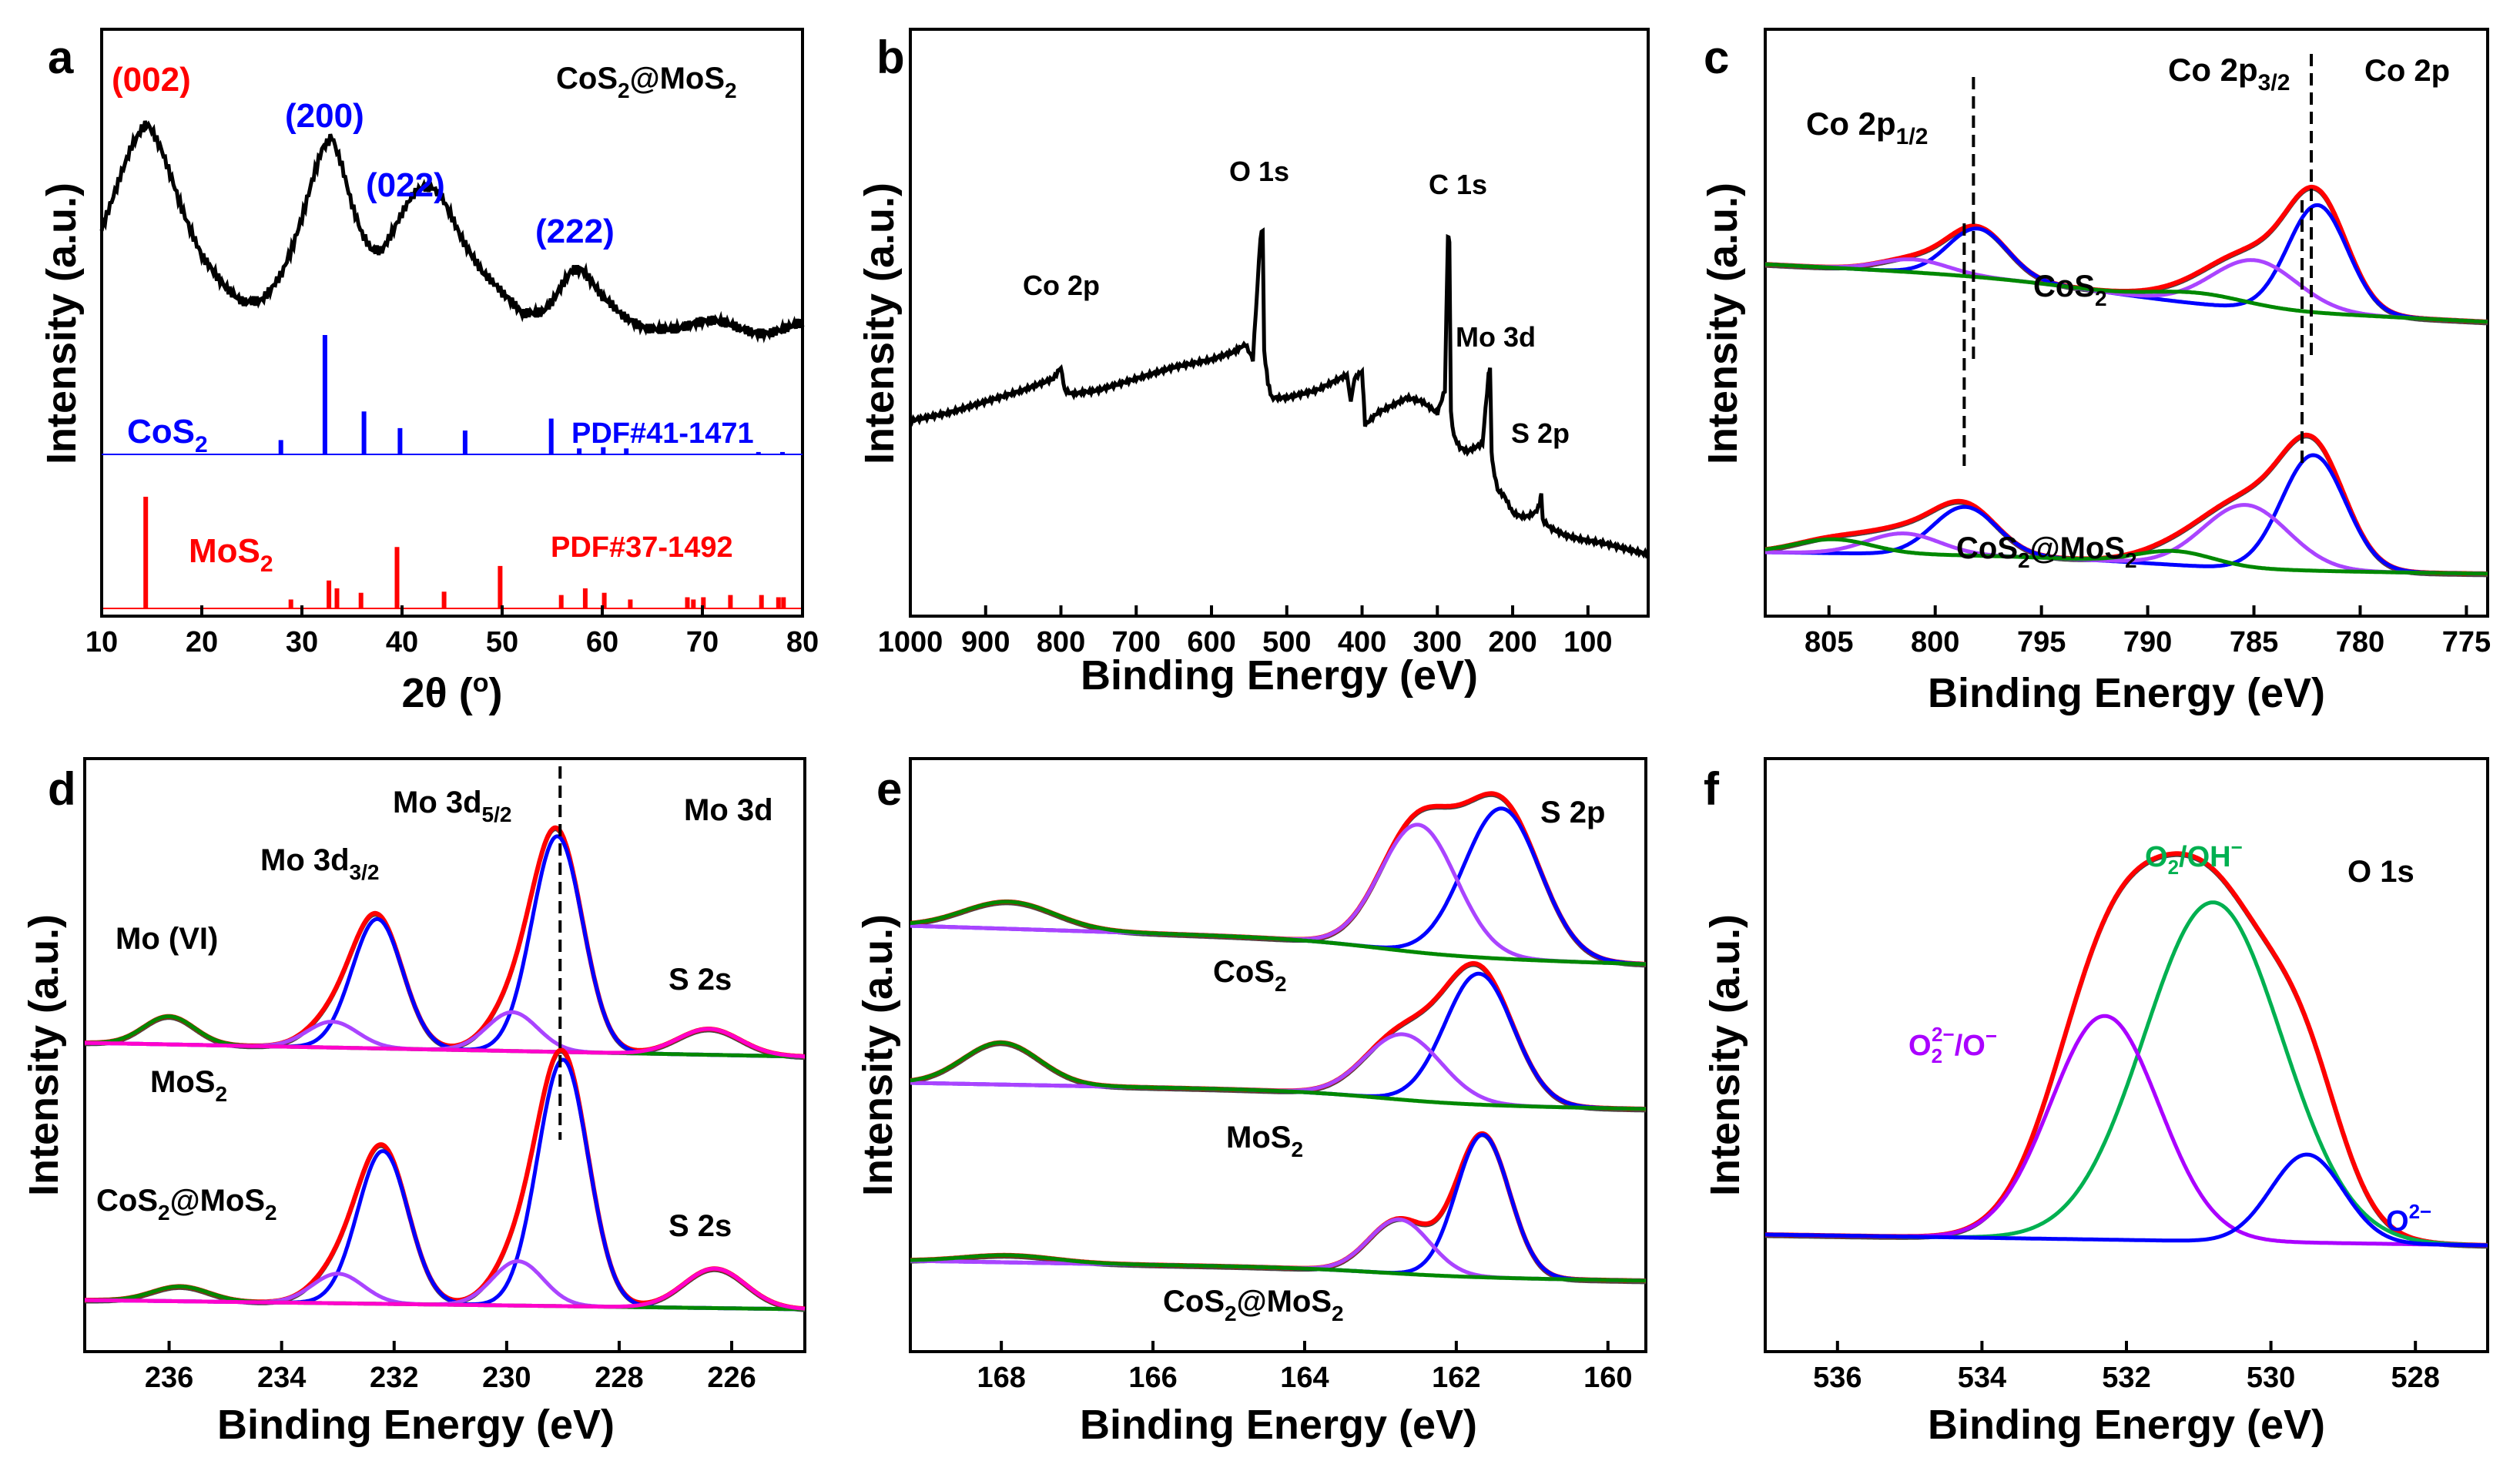  What do you see at coordinates (1281, 984) in the screenshot?
I see `sample-label-e-cos2-sub: 2` at bounding box center [1281, 984].